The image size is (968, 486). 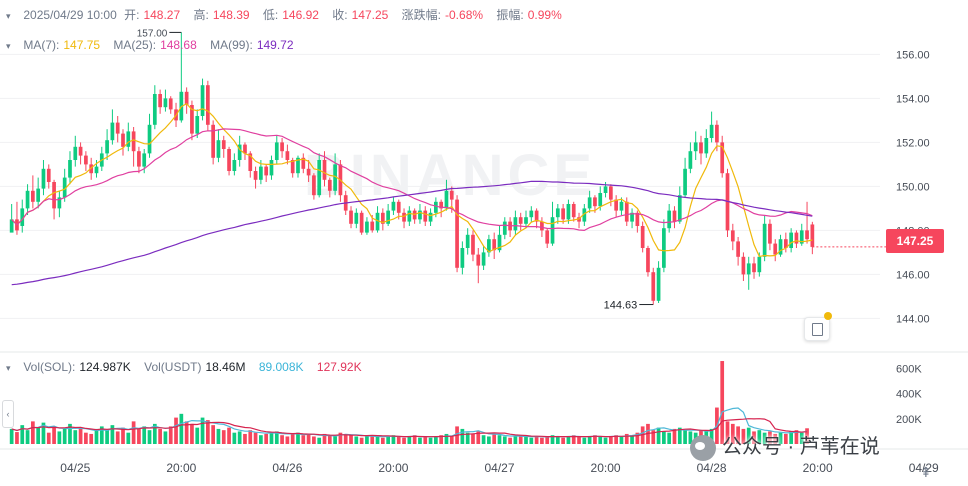 What do you see at coordinates (105, 367) in the screenshot?
I see `vol-sol-value: 124.987K` at bounding box center [105, 367].